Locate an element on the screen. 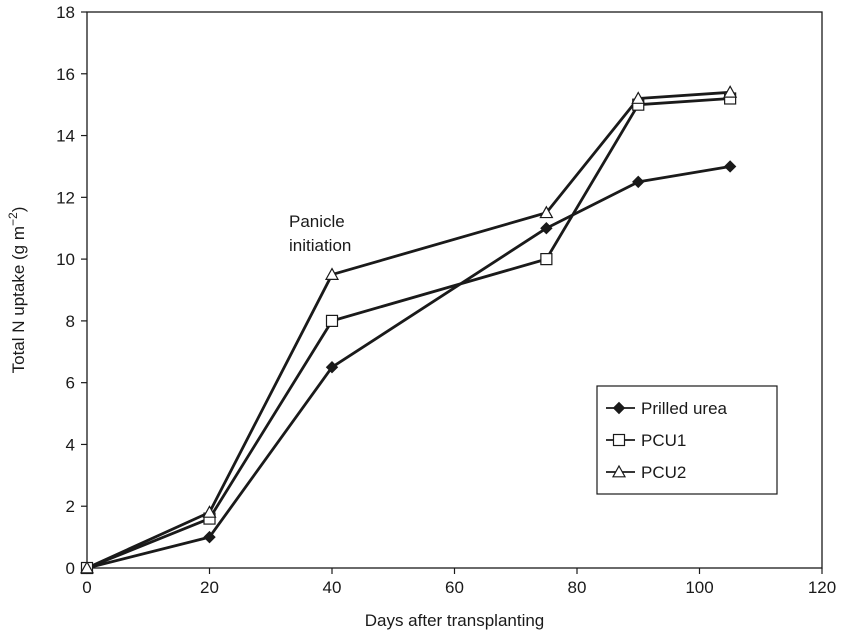  annotation-line-2: initiation is located at coordinates (320, 245).